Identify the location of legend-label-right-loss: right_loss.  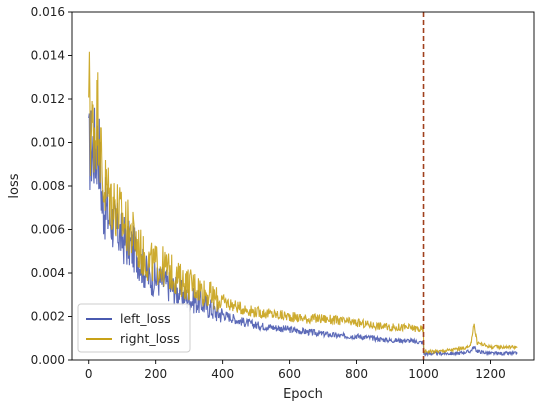
(150, 338).